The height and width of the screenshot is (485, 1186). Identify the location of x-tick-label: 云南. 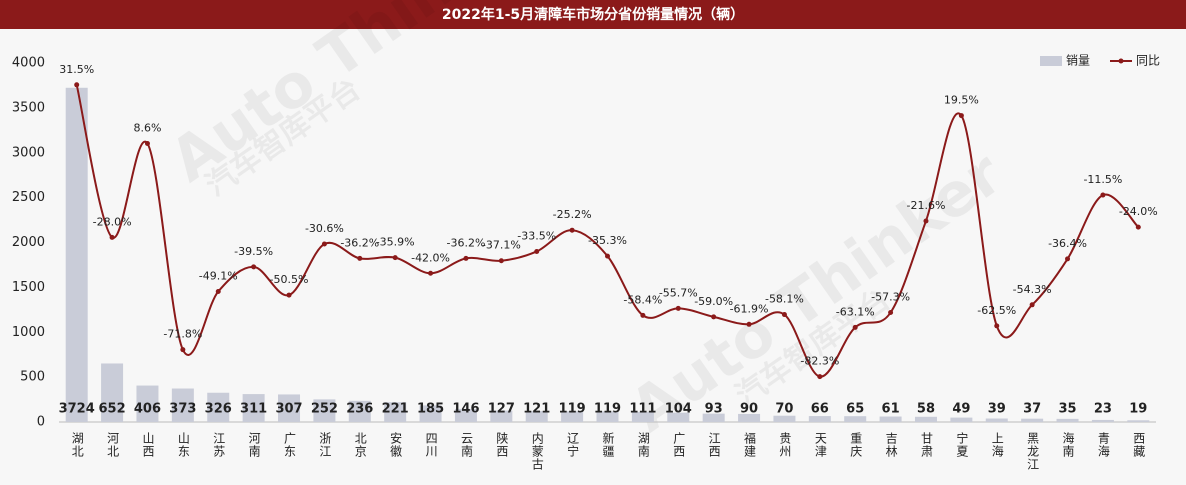
(466, 445).